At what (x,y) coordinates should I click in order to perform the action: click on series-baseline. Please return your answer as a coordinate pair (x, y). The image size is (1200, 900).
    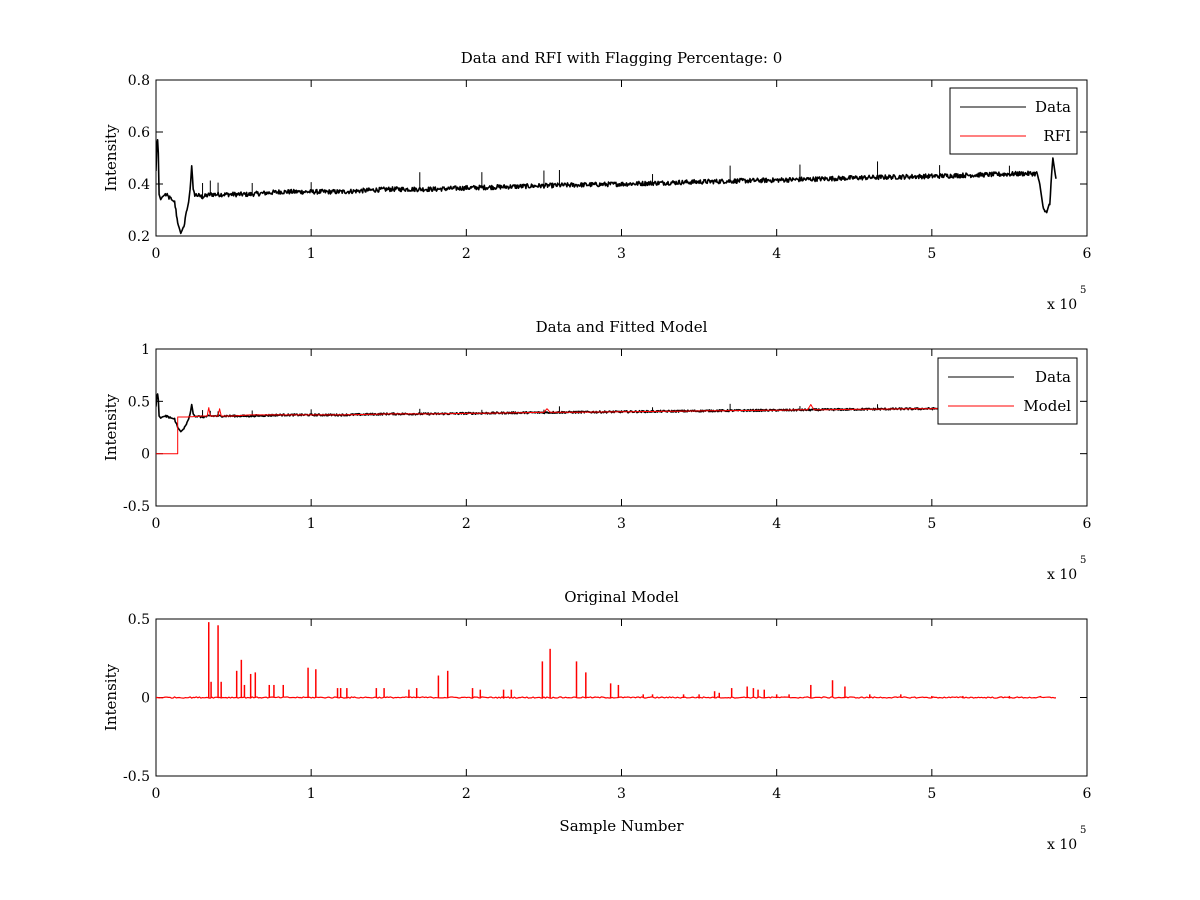
    Looking at the image, I should click on (606, 697).